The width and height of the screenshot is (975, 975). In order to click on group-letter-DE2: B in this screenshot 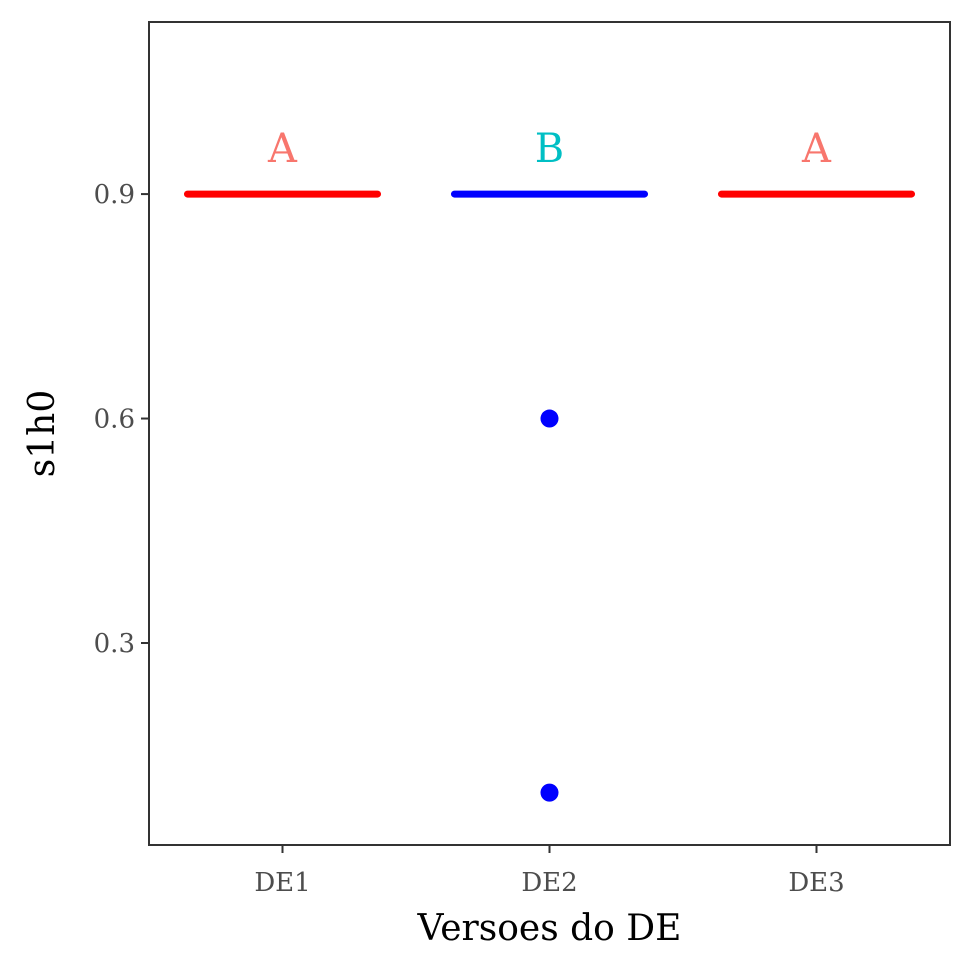, I will do `click(549, 149)`.